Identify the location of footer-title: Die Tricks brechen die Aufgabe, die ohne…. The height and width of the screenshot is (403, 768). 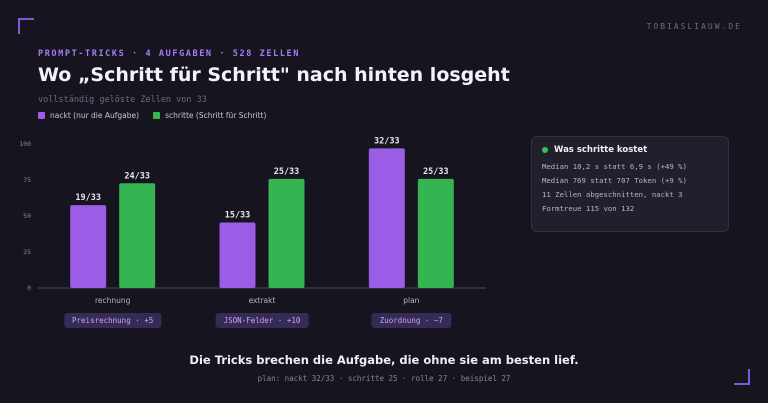
(384, 360).